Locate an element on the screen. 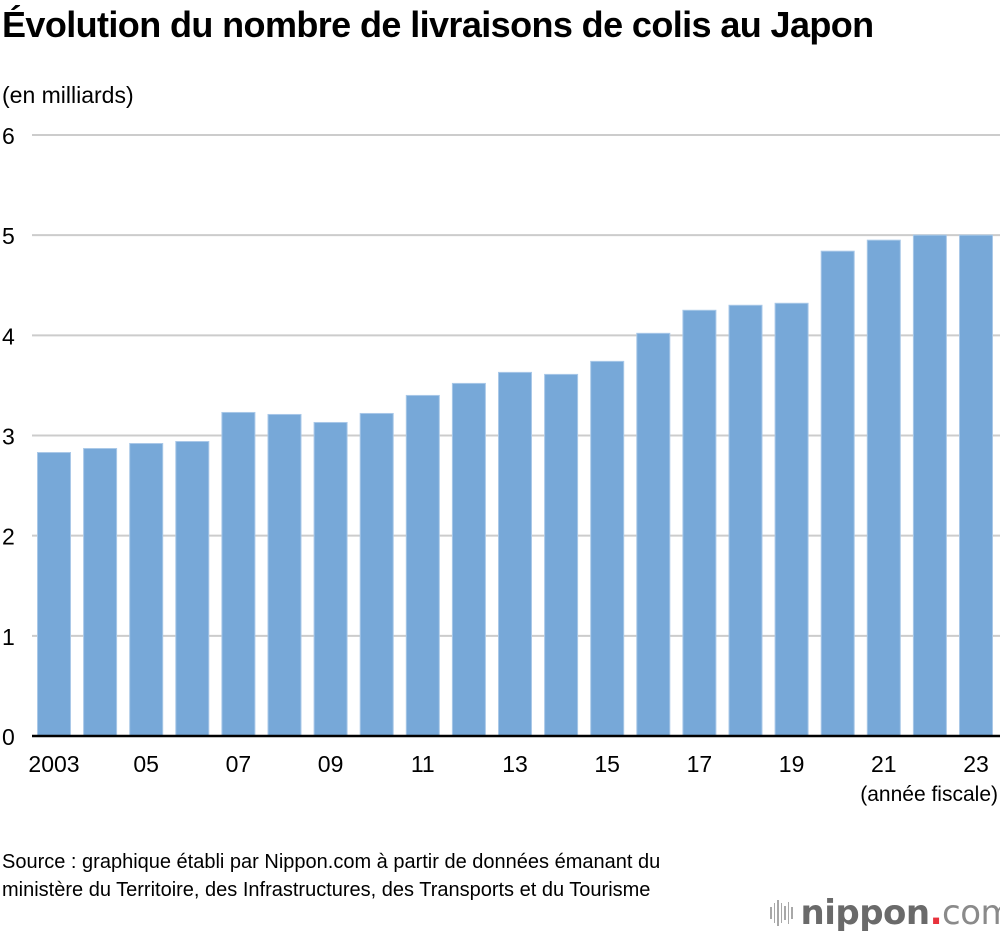 The width and height of the screenshot is (1000, 936). x-tick-label: 11 is located at coordinates (423, 764).